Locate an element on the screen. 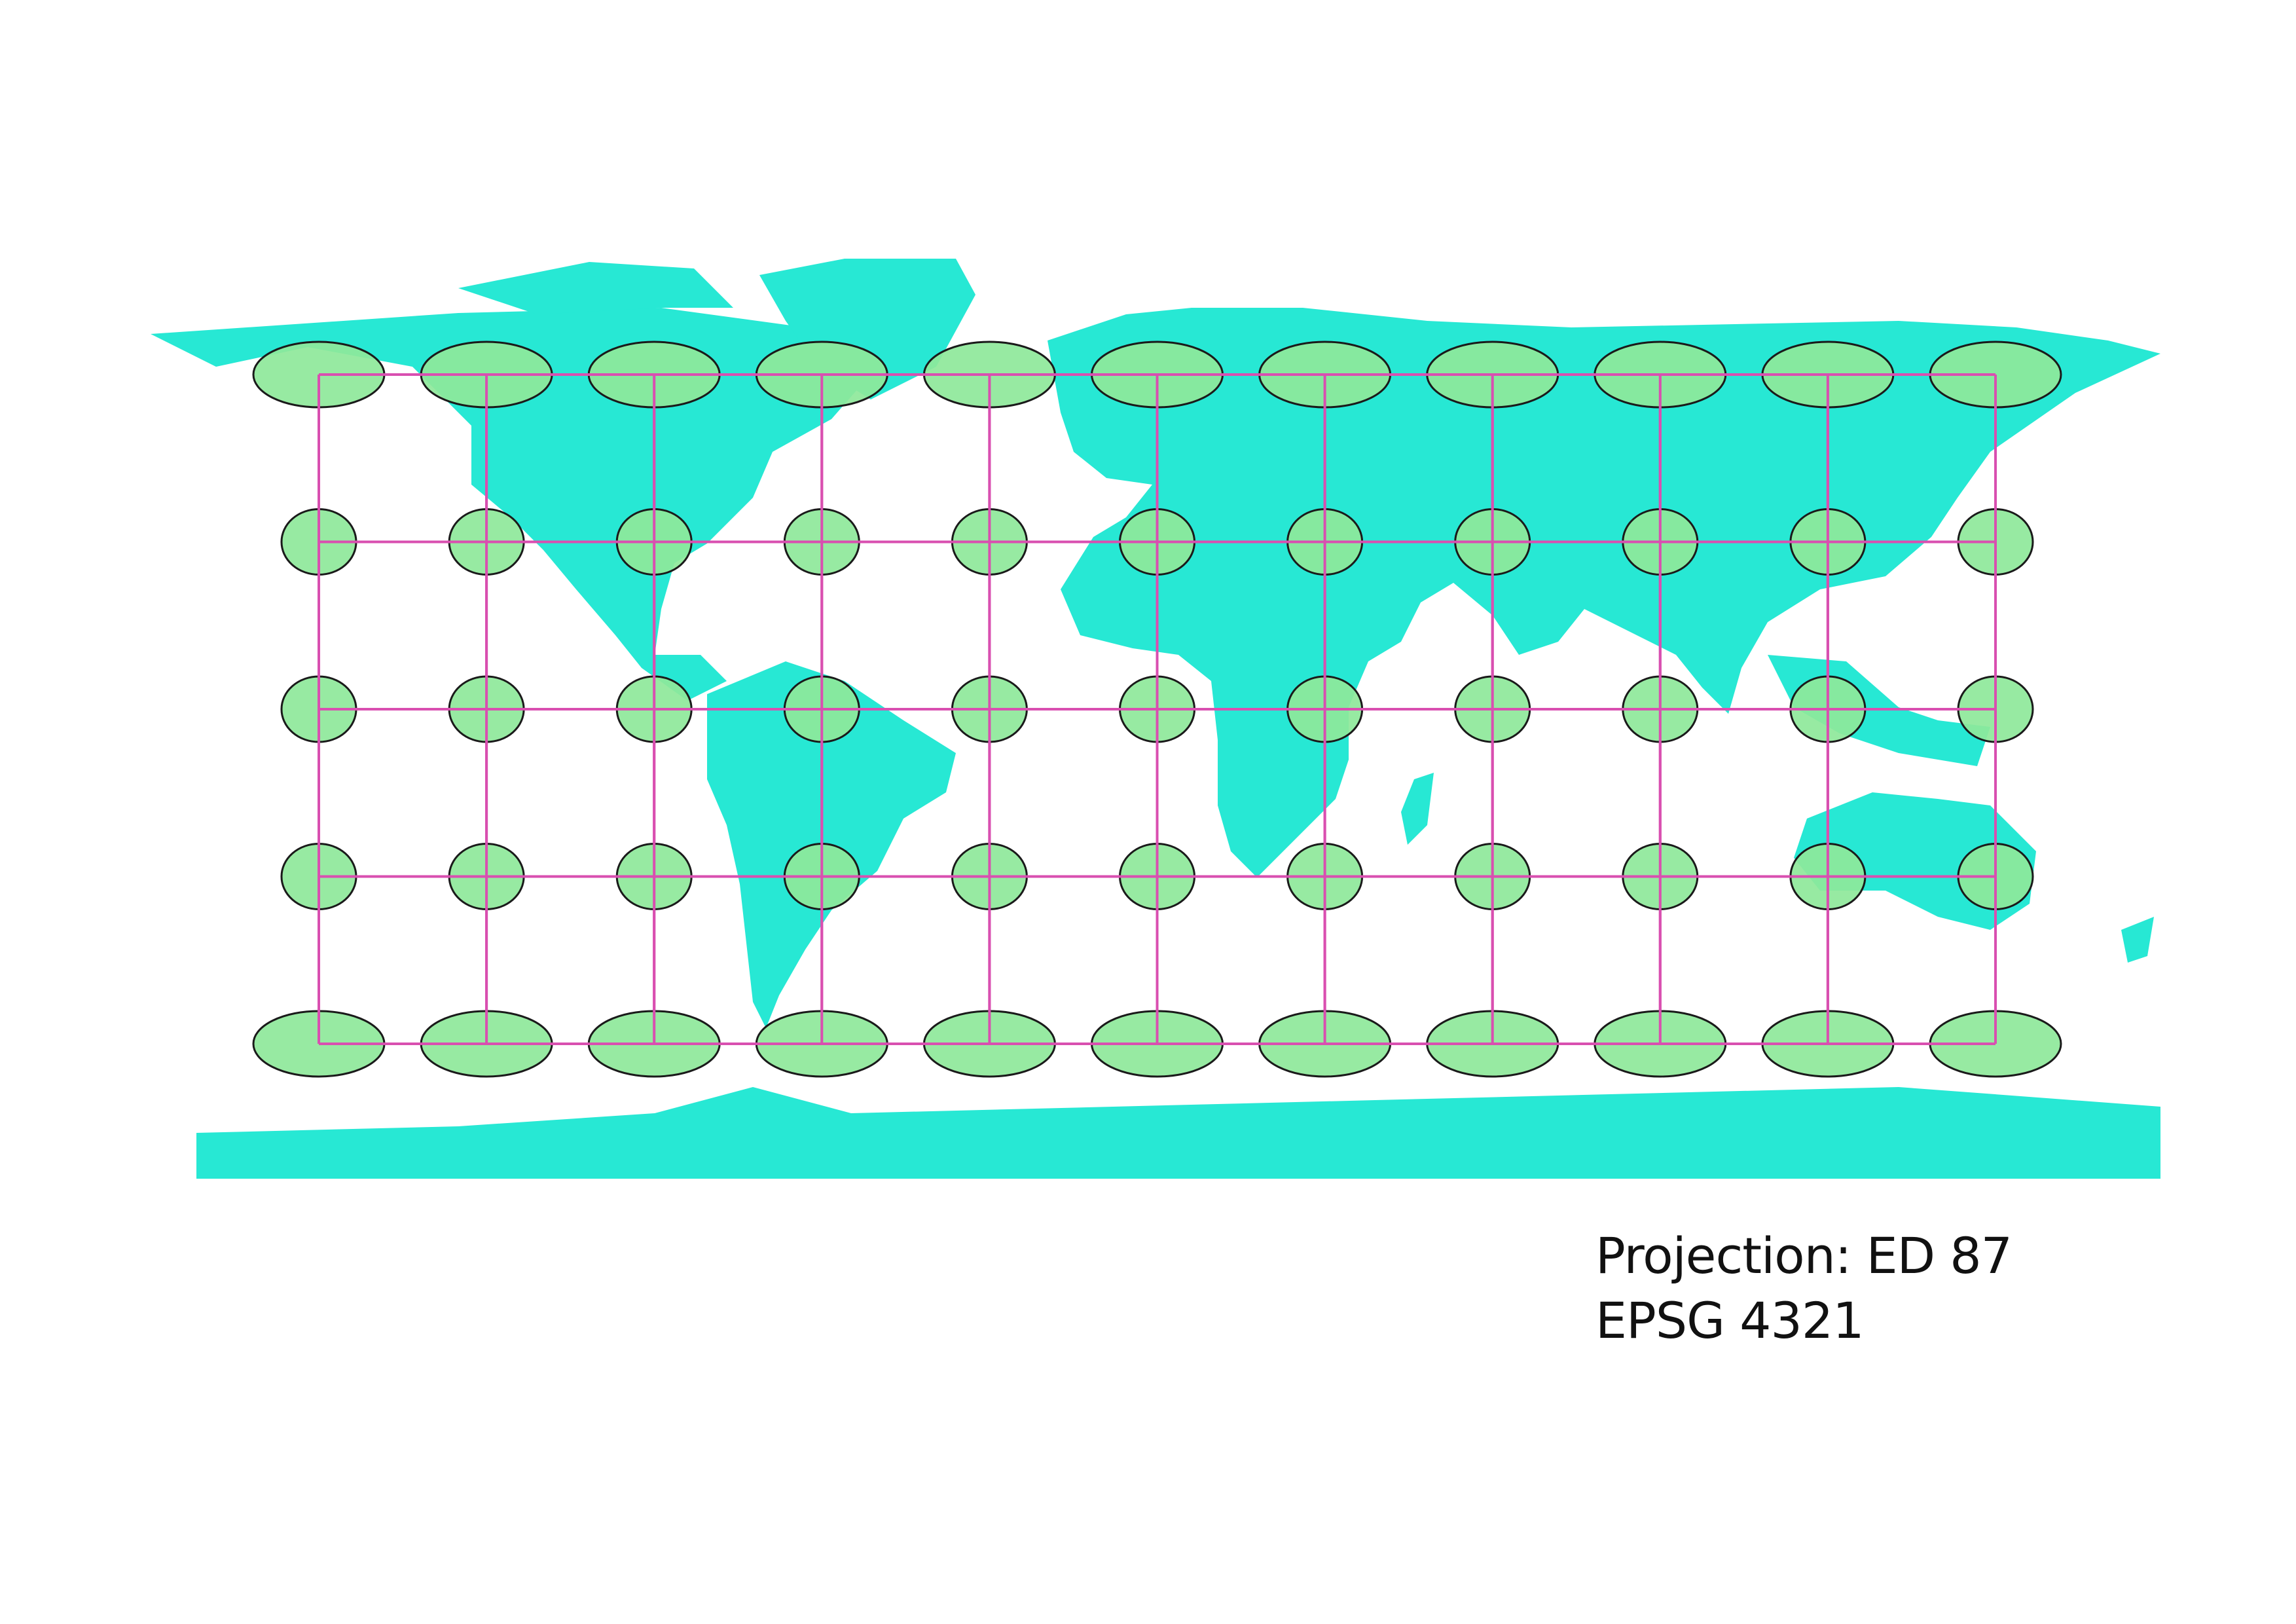  map-caption: Projection: ED 87 EPSG 4321 is located at coordinates (1804, 1288).